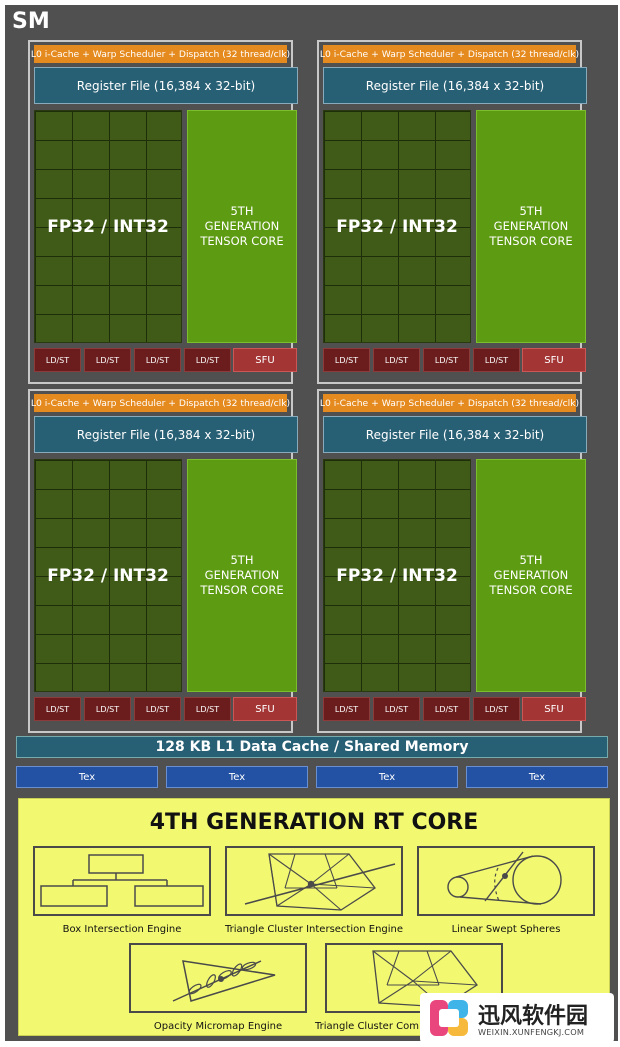 The height and width of the screenshot is (1047, 620). I want to click on swept-sphere-icon, so click(504, 878).